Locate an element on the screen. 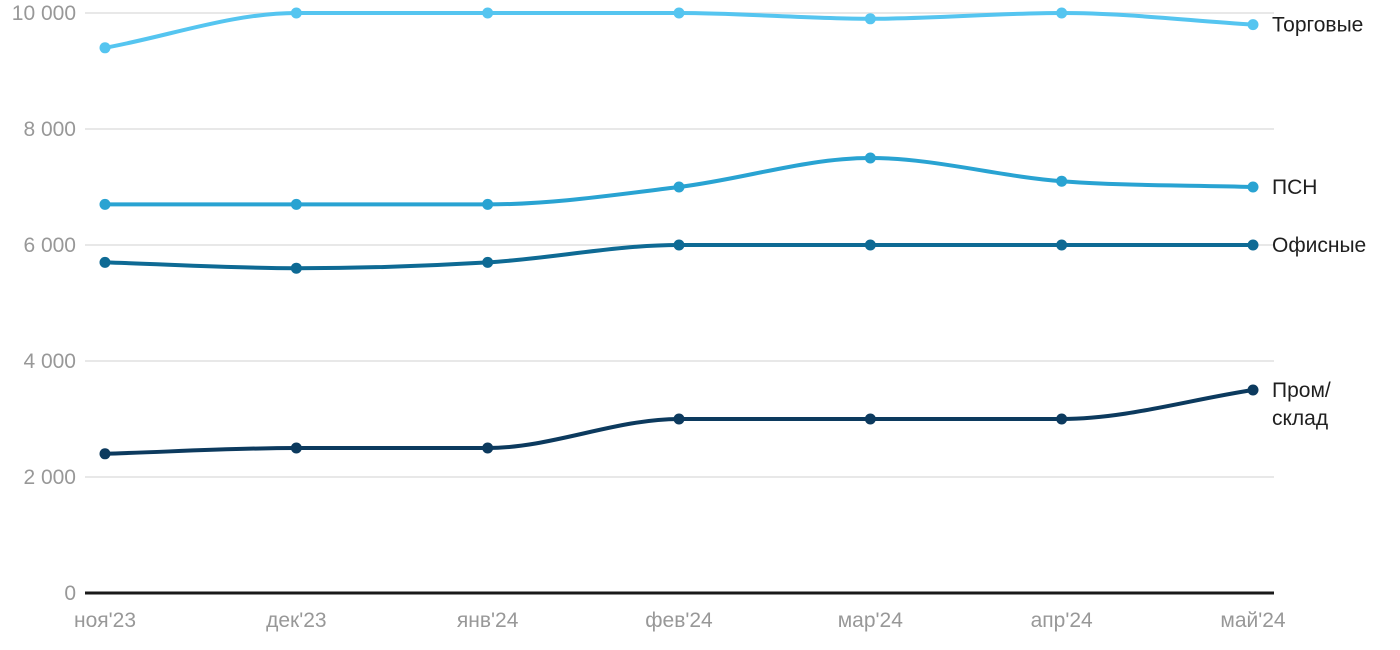 The width and height of the screenshot is (1400, 650). data-point-пром-склад-янв'24 is located at coordinates (488, 448).